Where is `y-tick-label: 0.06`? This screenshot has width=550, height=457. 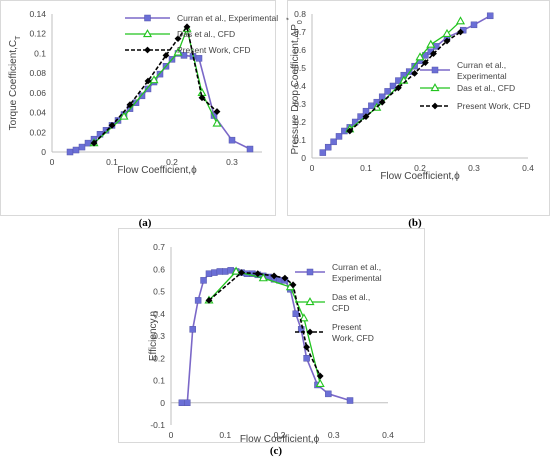
y-tick-label: 0.06 is located at coordinates (37, 93).